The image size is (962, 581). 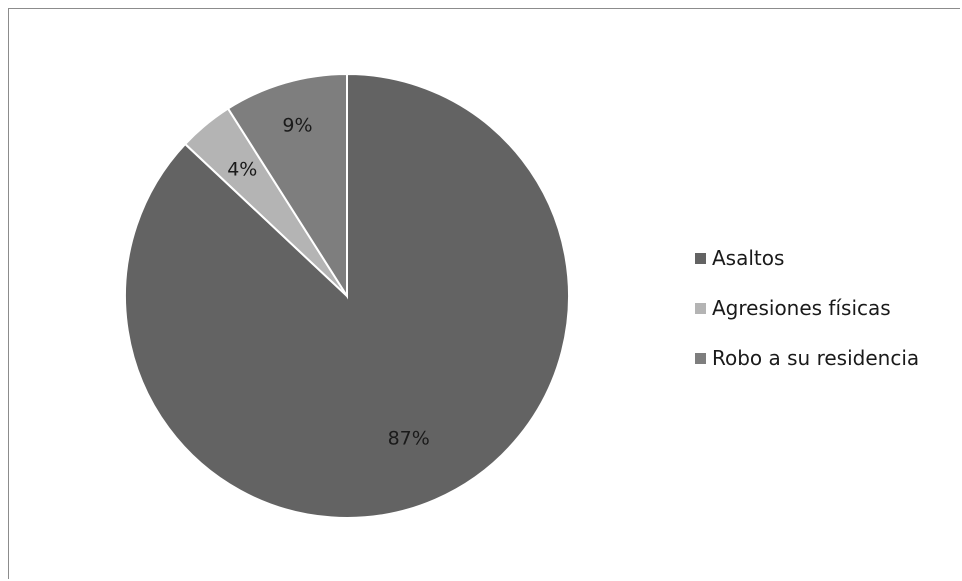 I want to click on pie-data-labels: 87% 4% 9%, so click(x=328, y=281).